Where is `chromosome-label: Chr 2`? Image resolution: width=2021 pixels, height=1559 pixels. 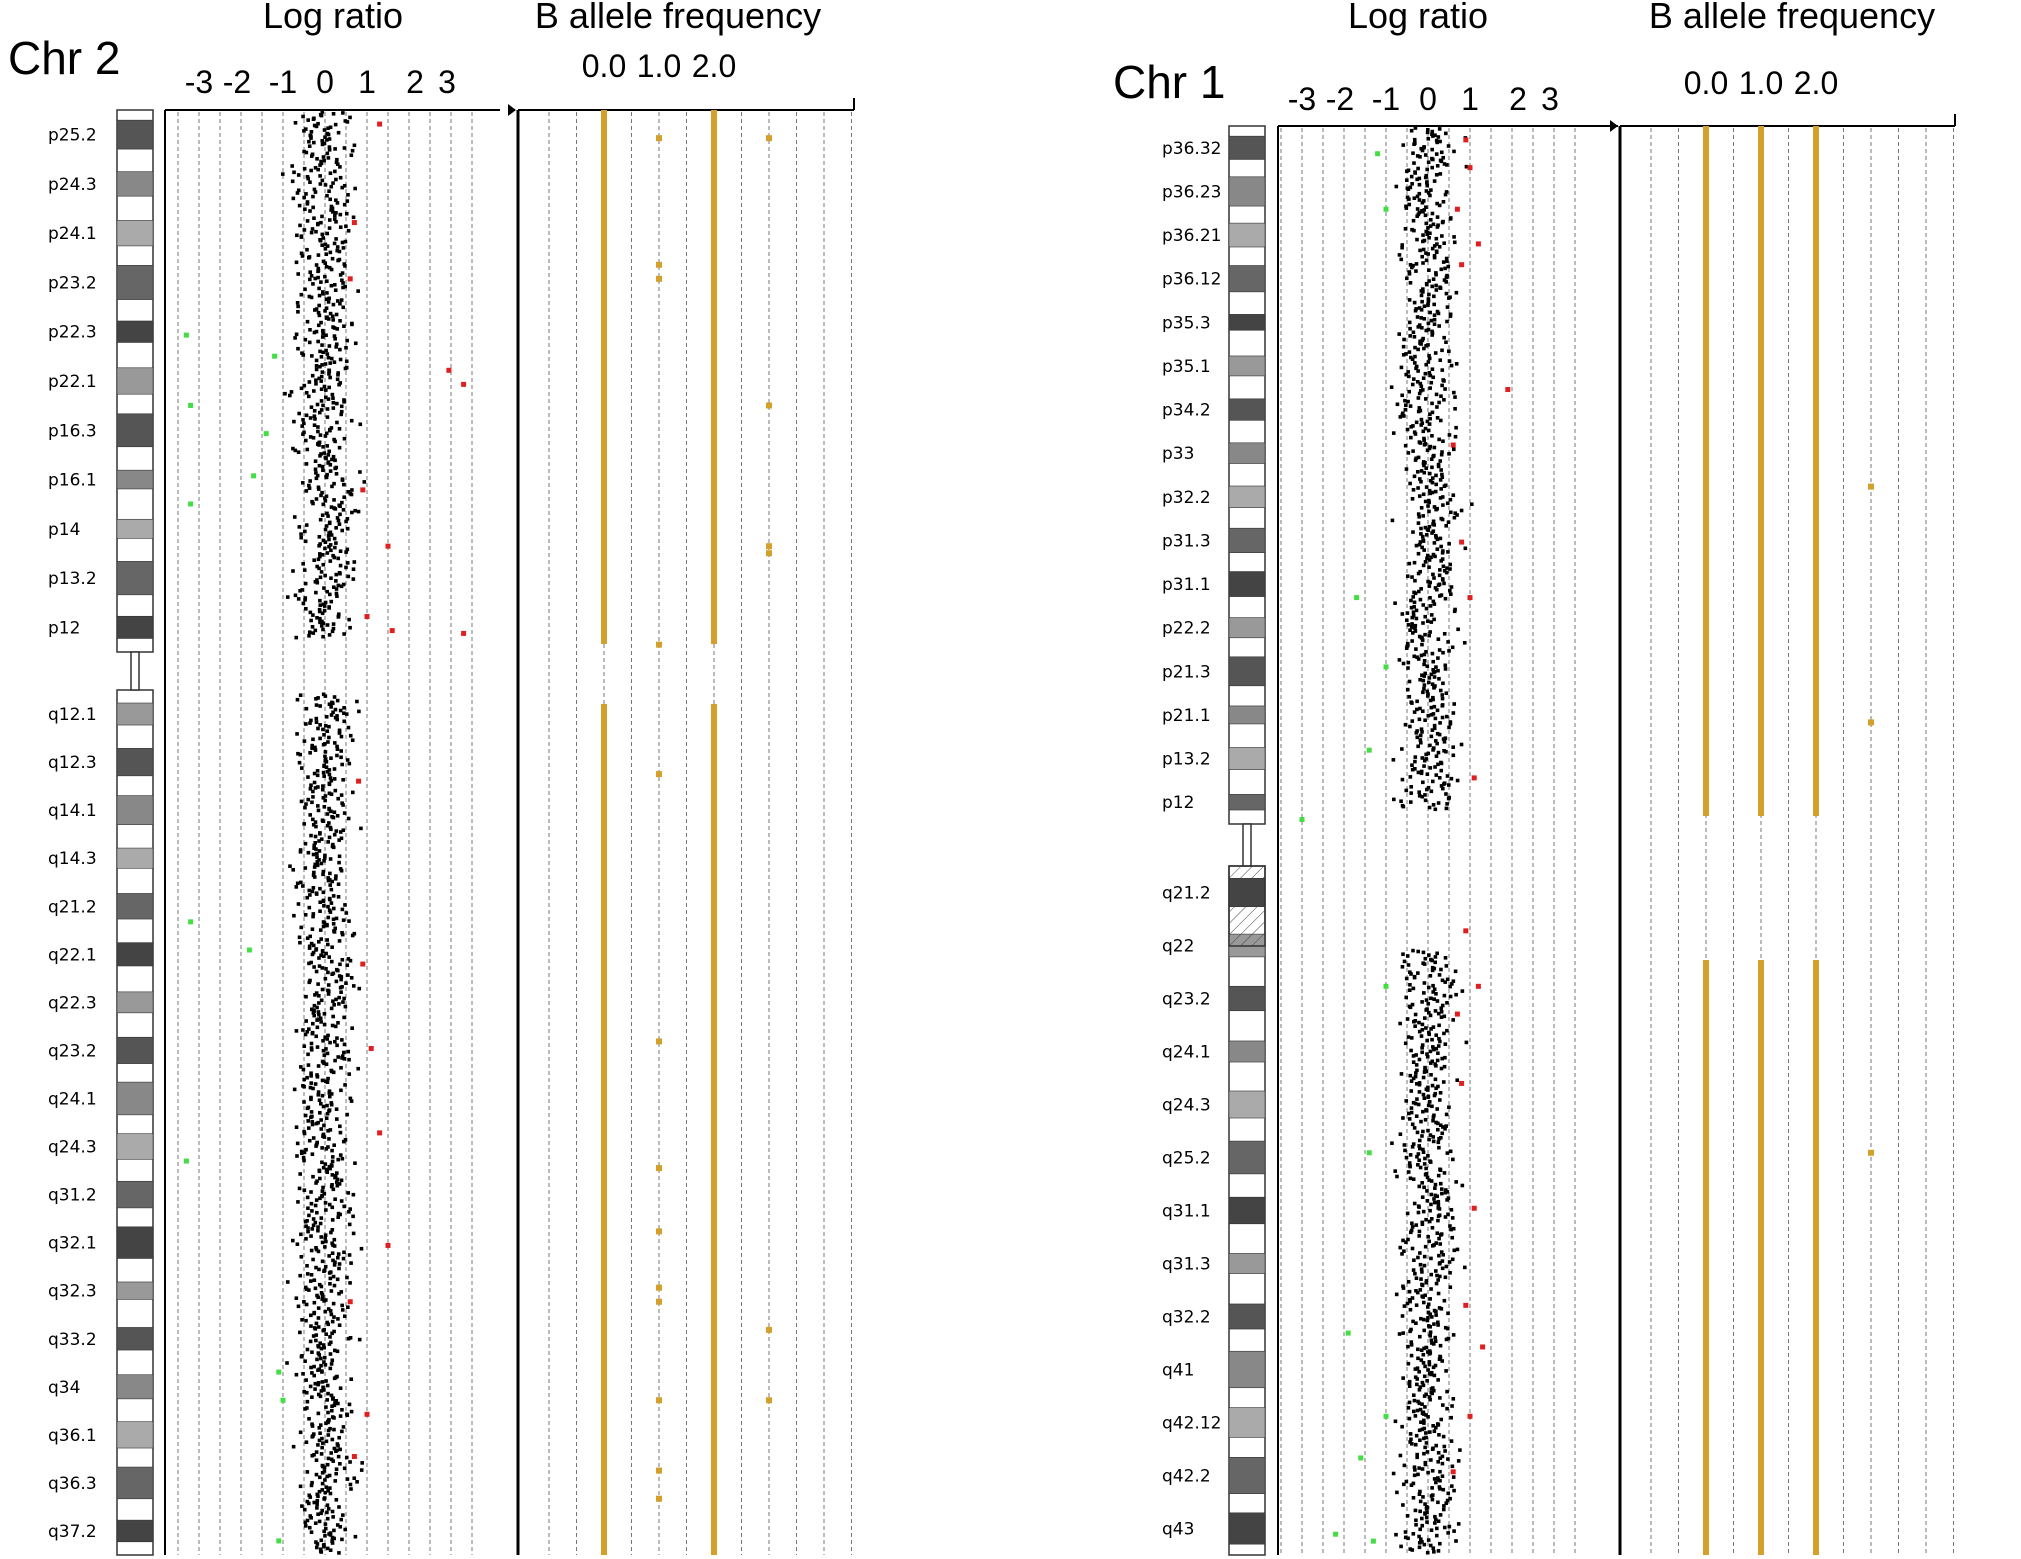
chromosome-label: Chr 2 is located at coordinates (64, 58).